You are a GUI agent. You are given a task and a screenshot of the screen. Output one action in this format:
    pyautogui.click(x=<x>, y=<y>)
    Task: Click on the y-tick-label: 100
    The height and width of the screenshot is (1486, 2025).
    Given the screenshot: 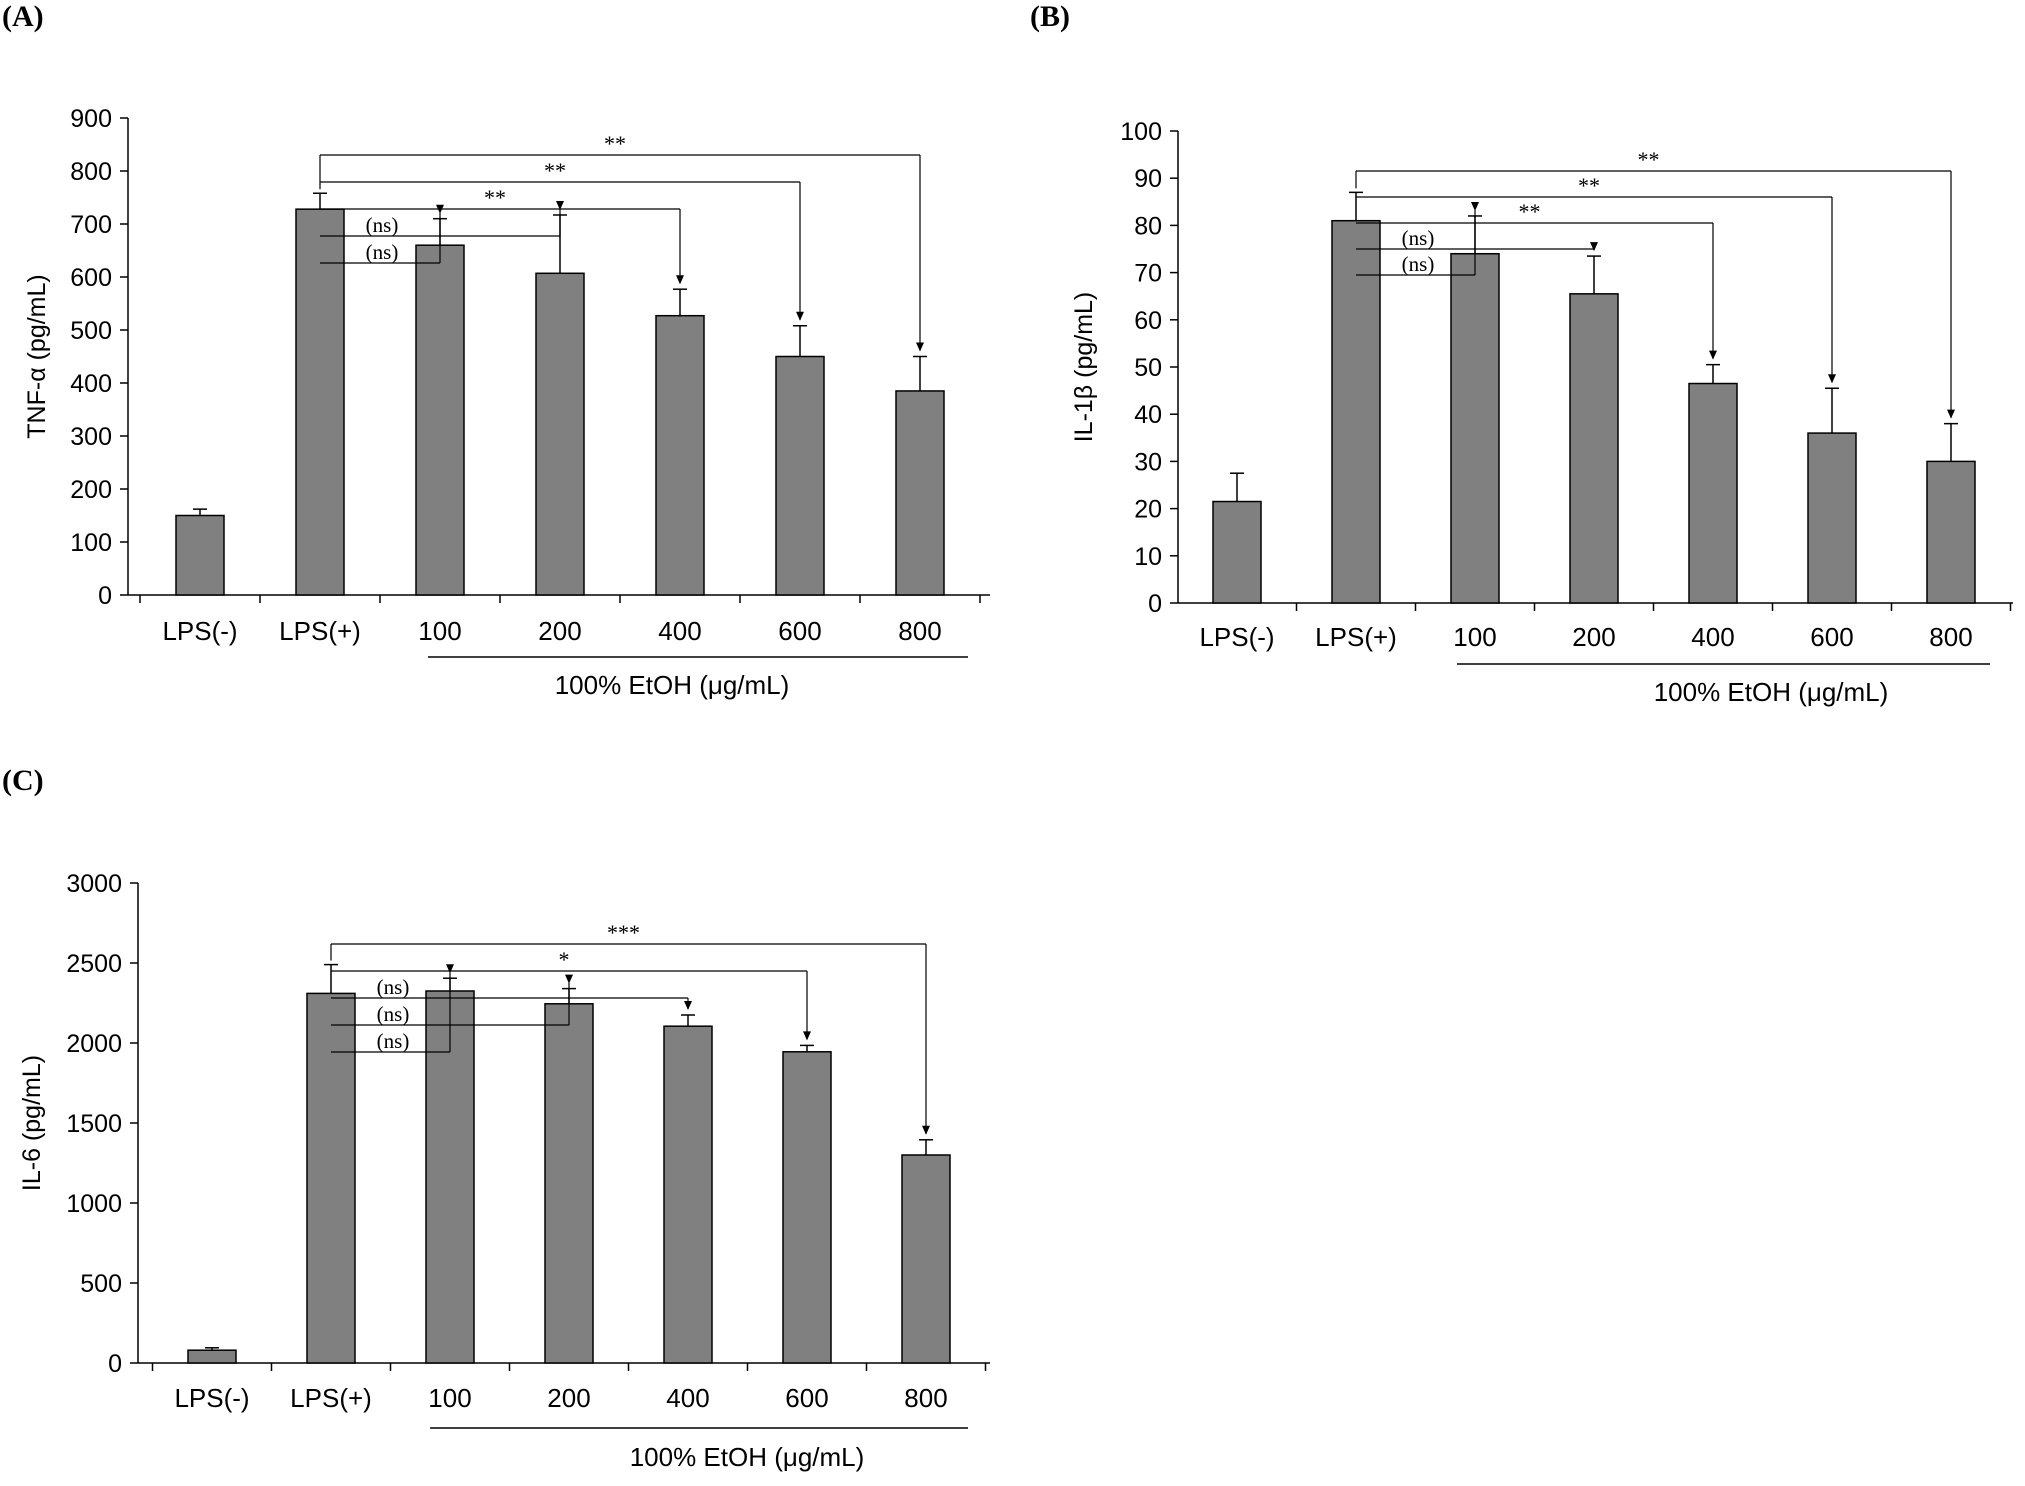 What is the action you would take?
    pyautogui.click(x=1141, y=132)
    